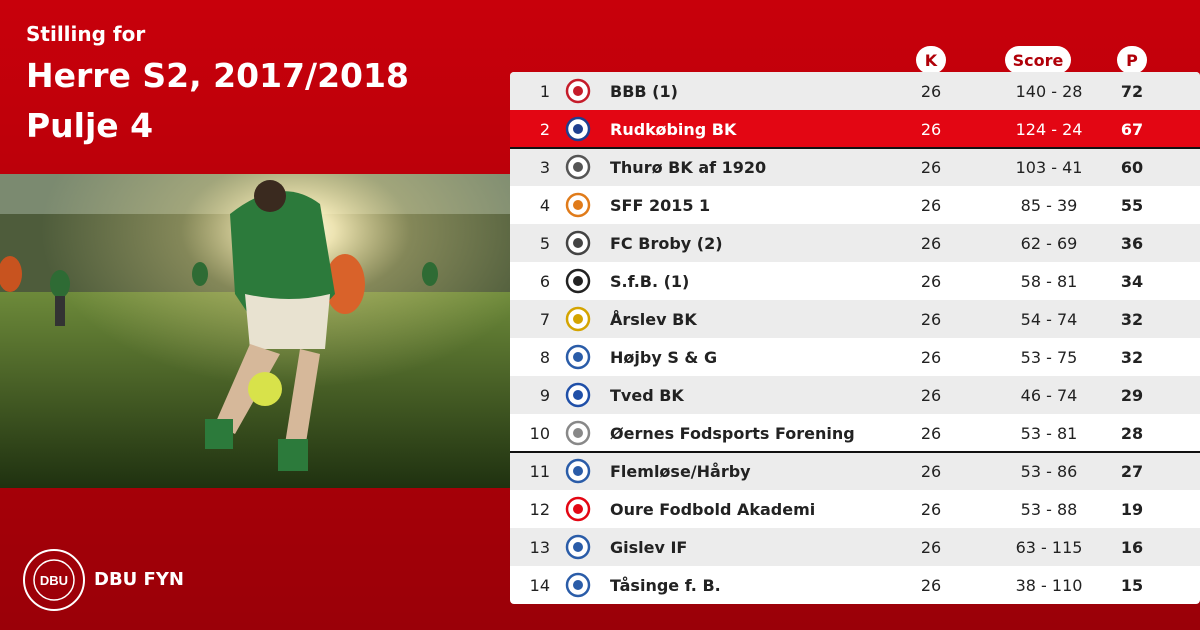 This screenshot has height=630, width=1200. I want to click on team-name: Gislev IF, so click(649, 547).